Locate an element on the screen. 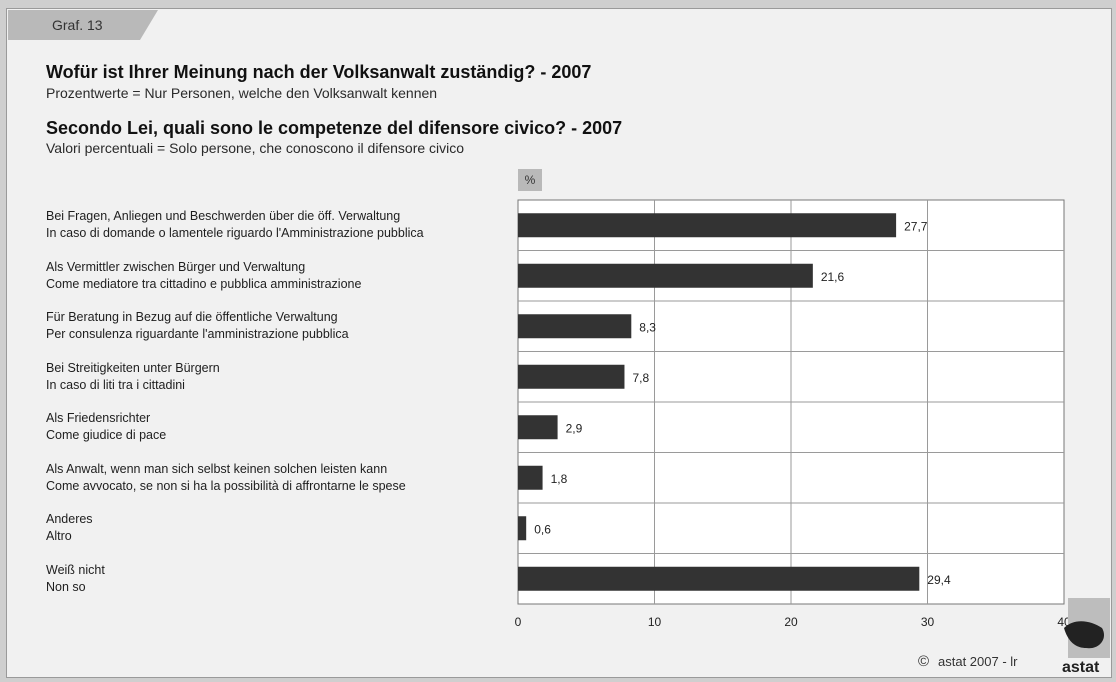 The height and width of the screenshot is (682, 1116). category-label-german: Weiß nicht is located at coordinates (75, 569).